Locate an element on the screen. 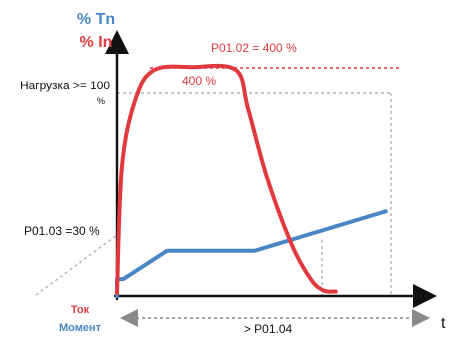 The height and width of the screenshot is (342, 454). peak-annotation: 400 % is located at coordinates (199, 81).